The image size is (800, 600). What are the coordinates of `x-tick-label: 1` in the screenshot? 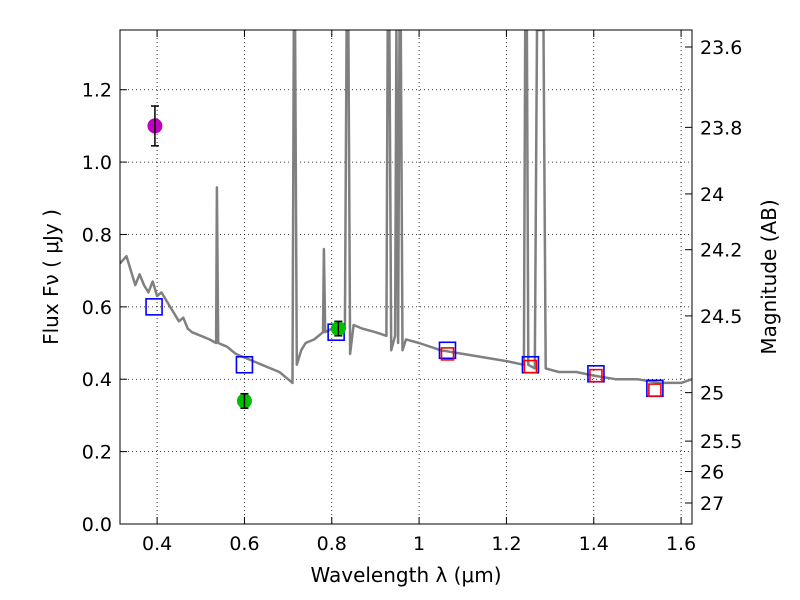 It's located at (419, 544).